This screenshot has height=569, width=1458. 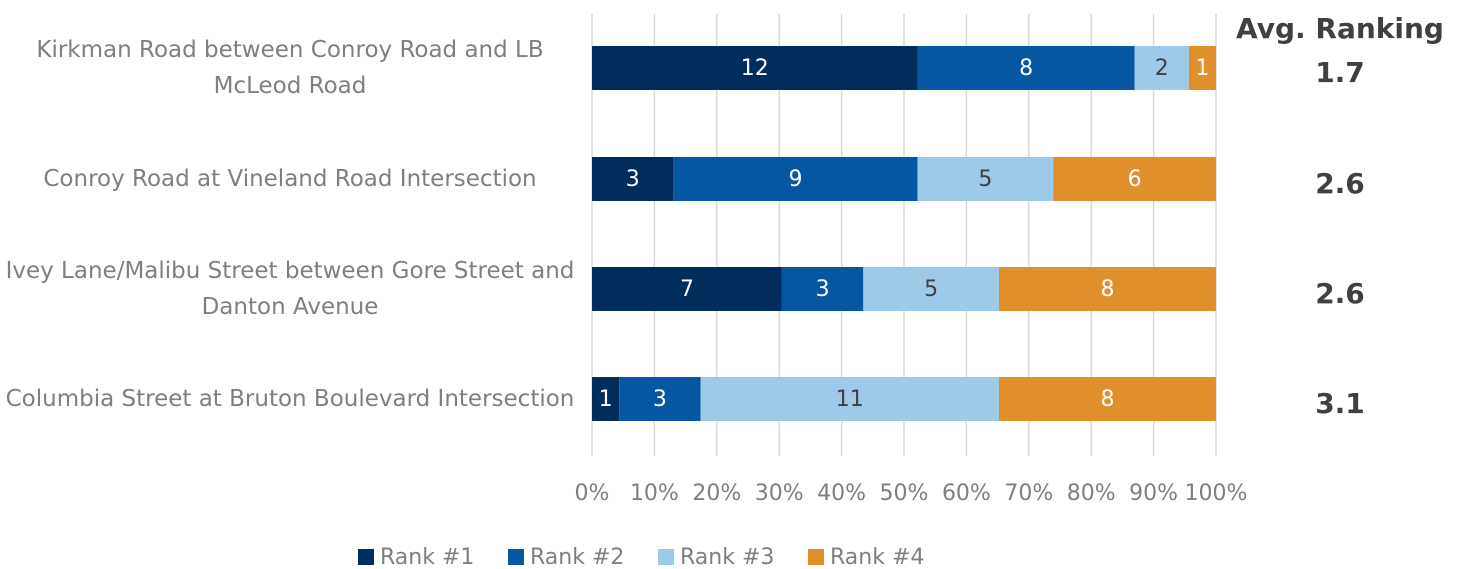 I want to click on x-tick-label: 70%, so click(x=1028, y=493).